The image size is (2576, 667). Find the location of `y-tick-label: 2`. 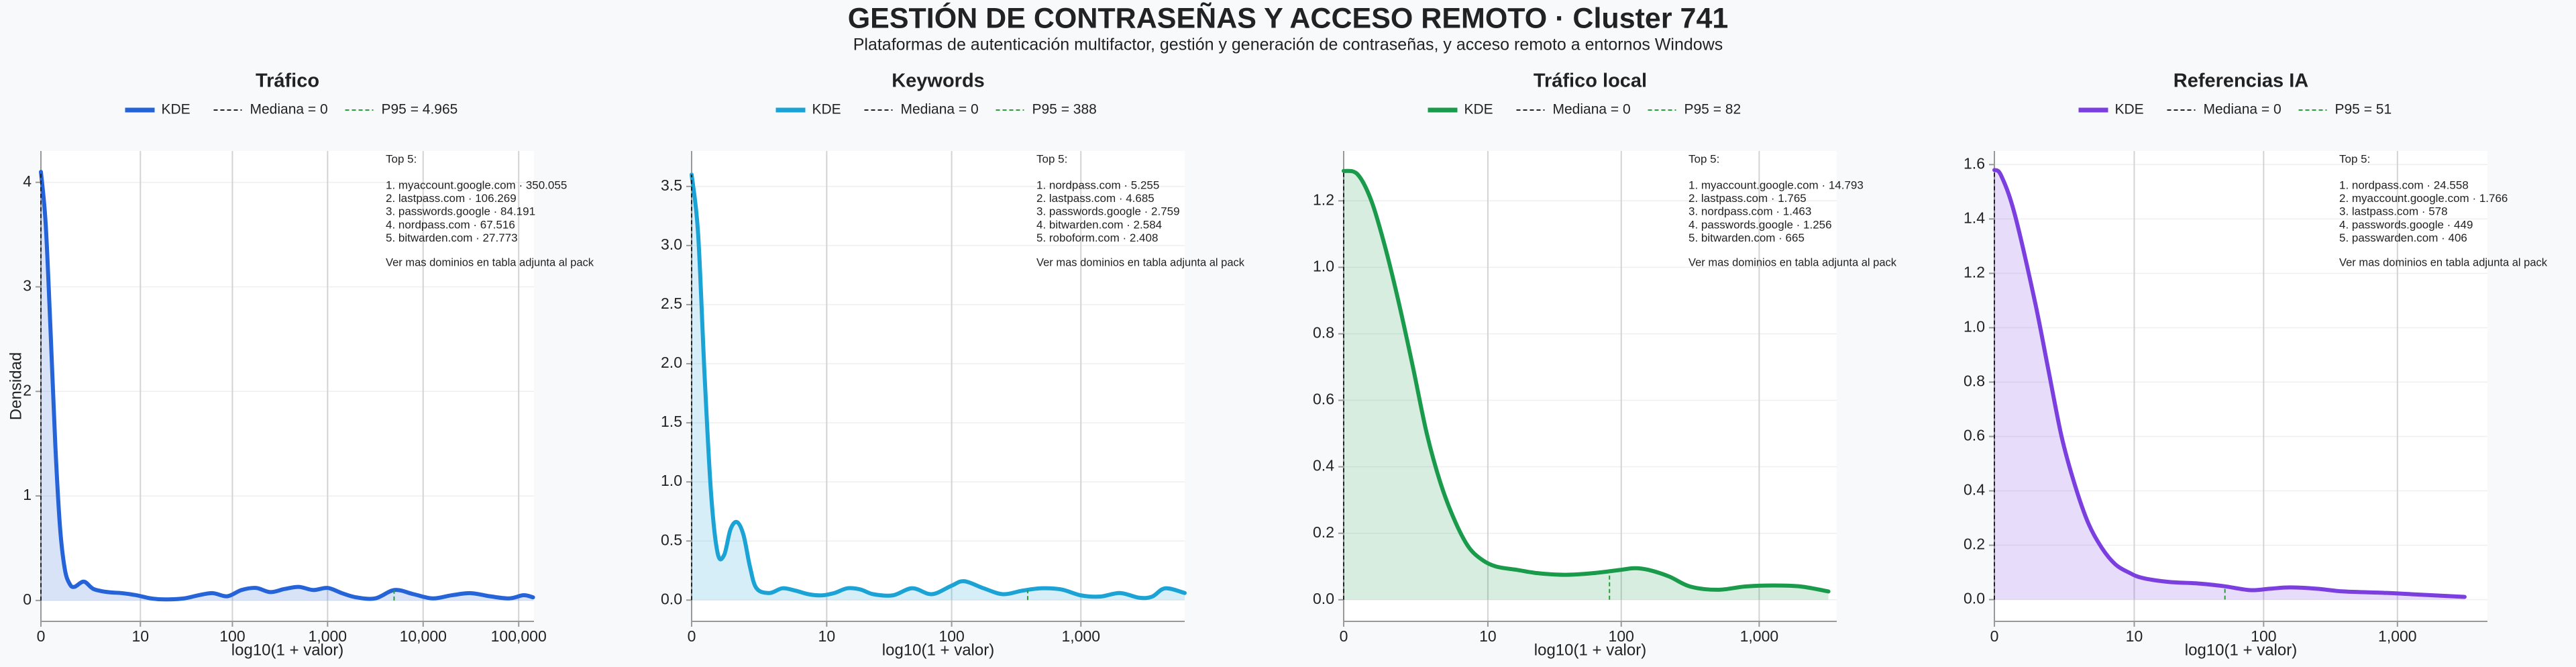

y-tick-label: 2 is located at coordinates (27, 390).